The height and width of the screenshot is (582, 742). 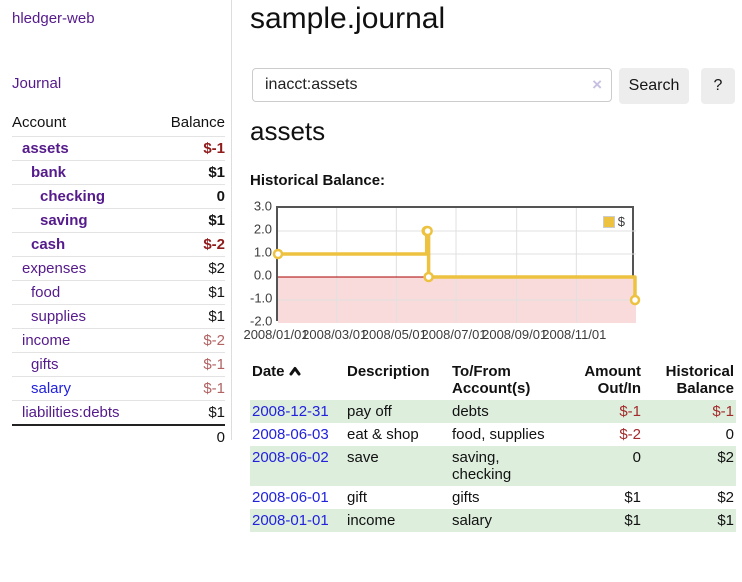 I want to click on account-link: bank, so click(x=49, y=172).